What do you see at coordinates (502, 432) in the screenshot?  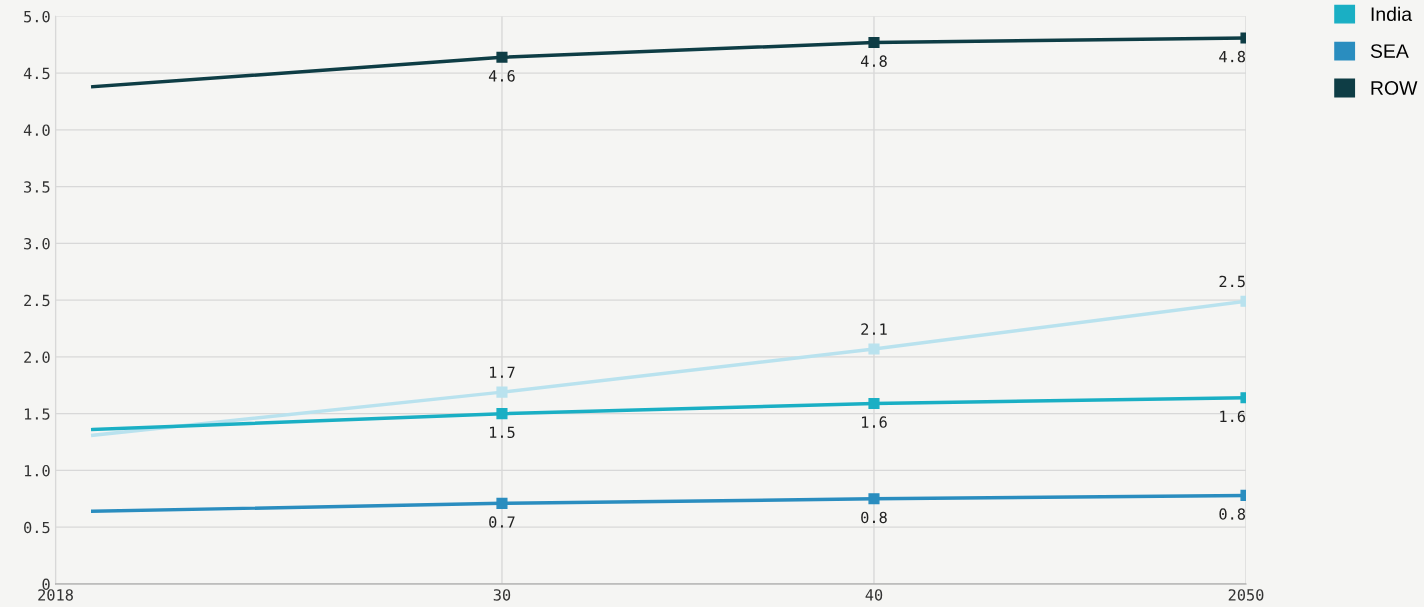 I see `data-label: 1.5` at bounding box center [502, 432].